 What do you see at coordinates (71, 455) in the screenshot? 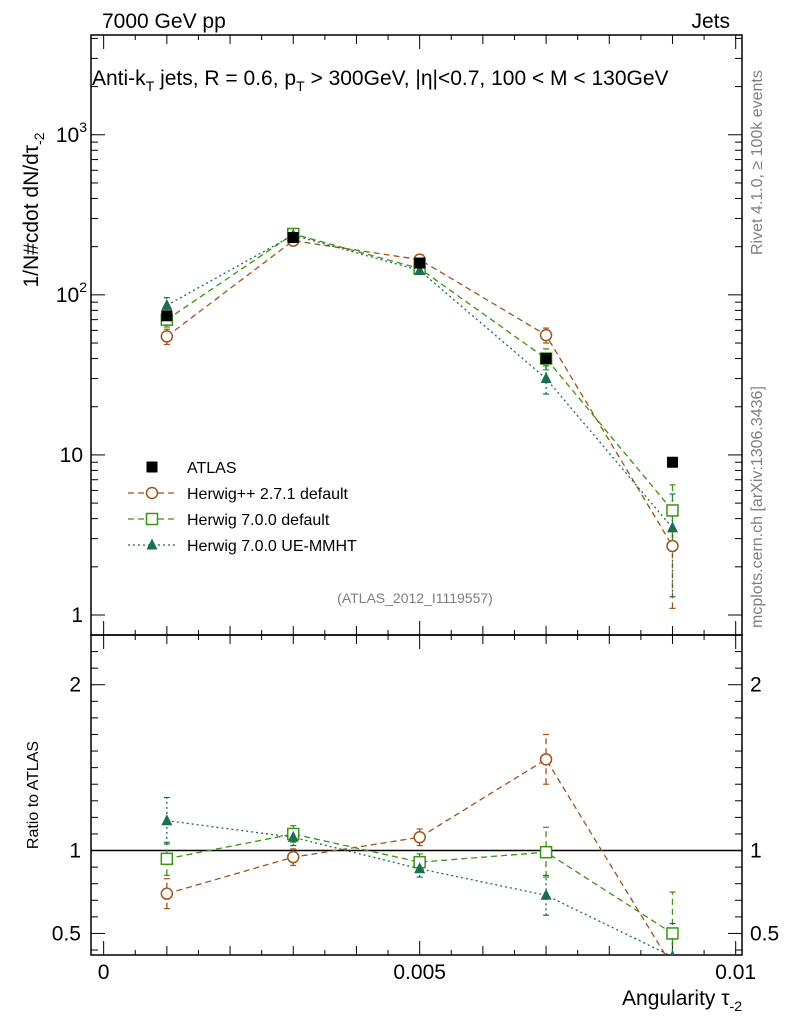
I see `main-ytick-label: 10` at bounding box center [71, 455].